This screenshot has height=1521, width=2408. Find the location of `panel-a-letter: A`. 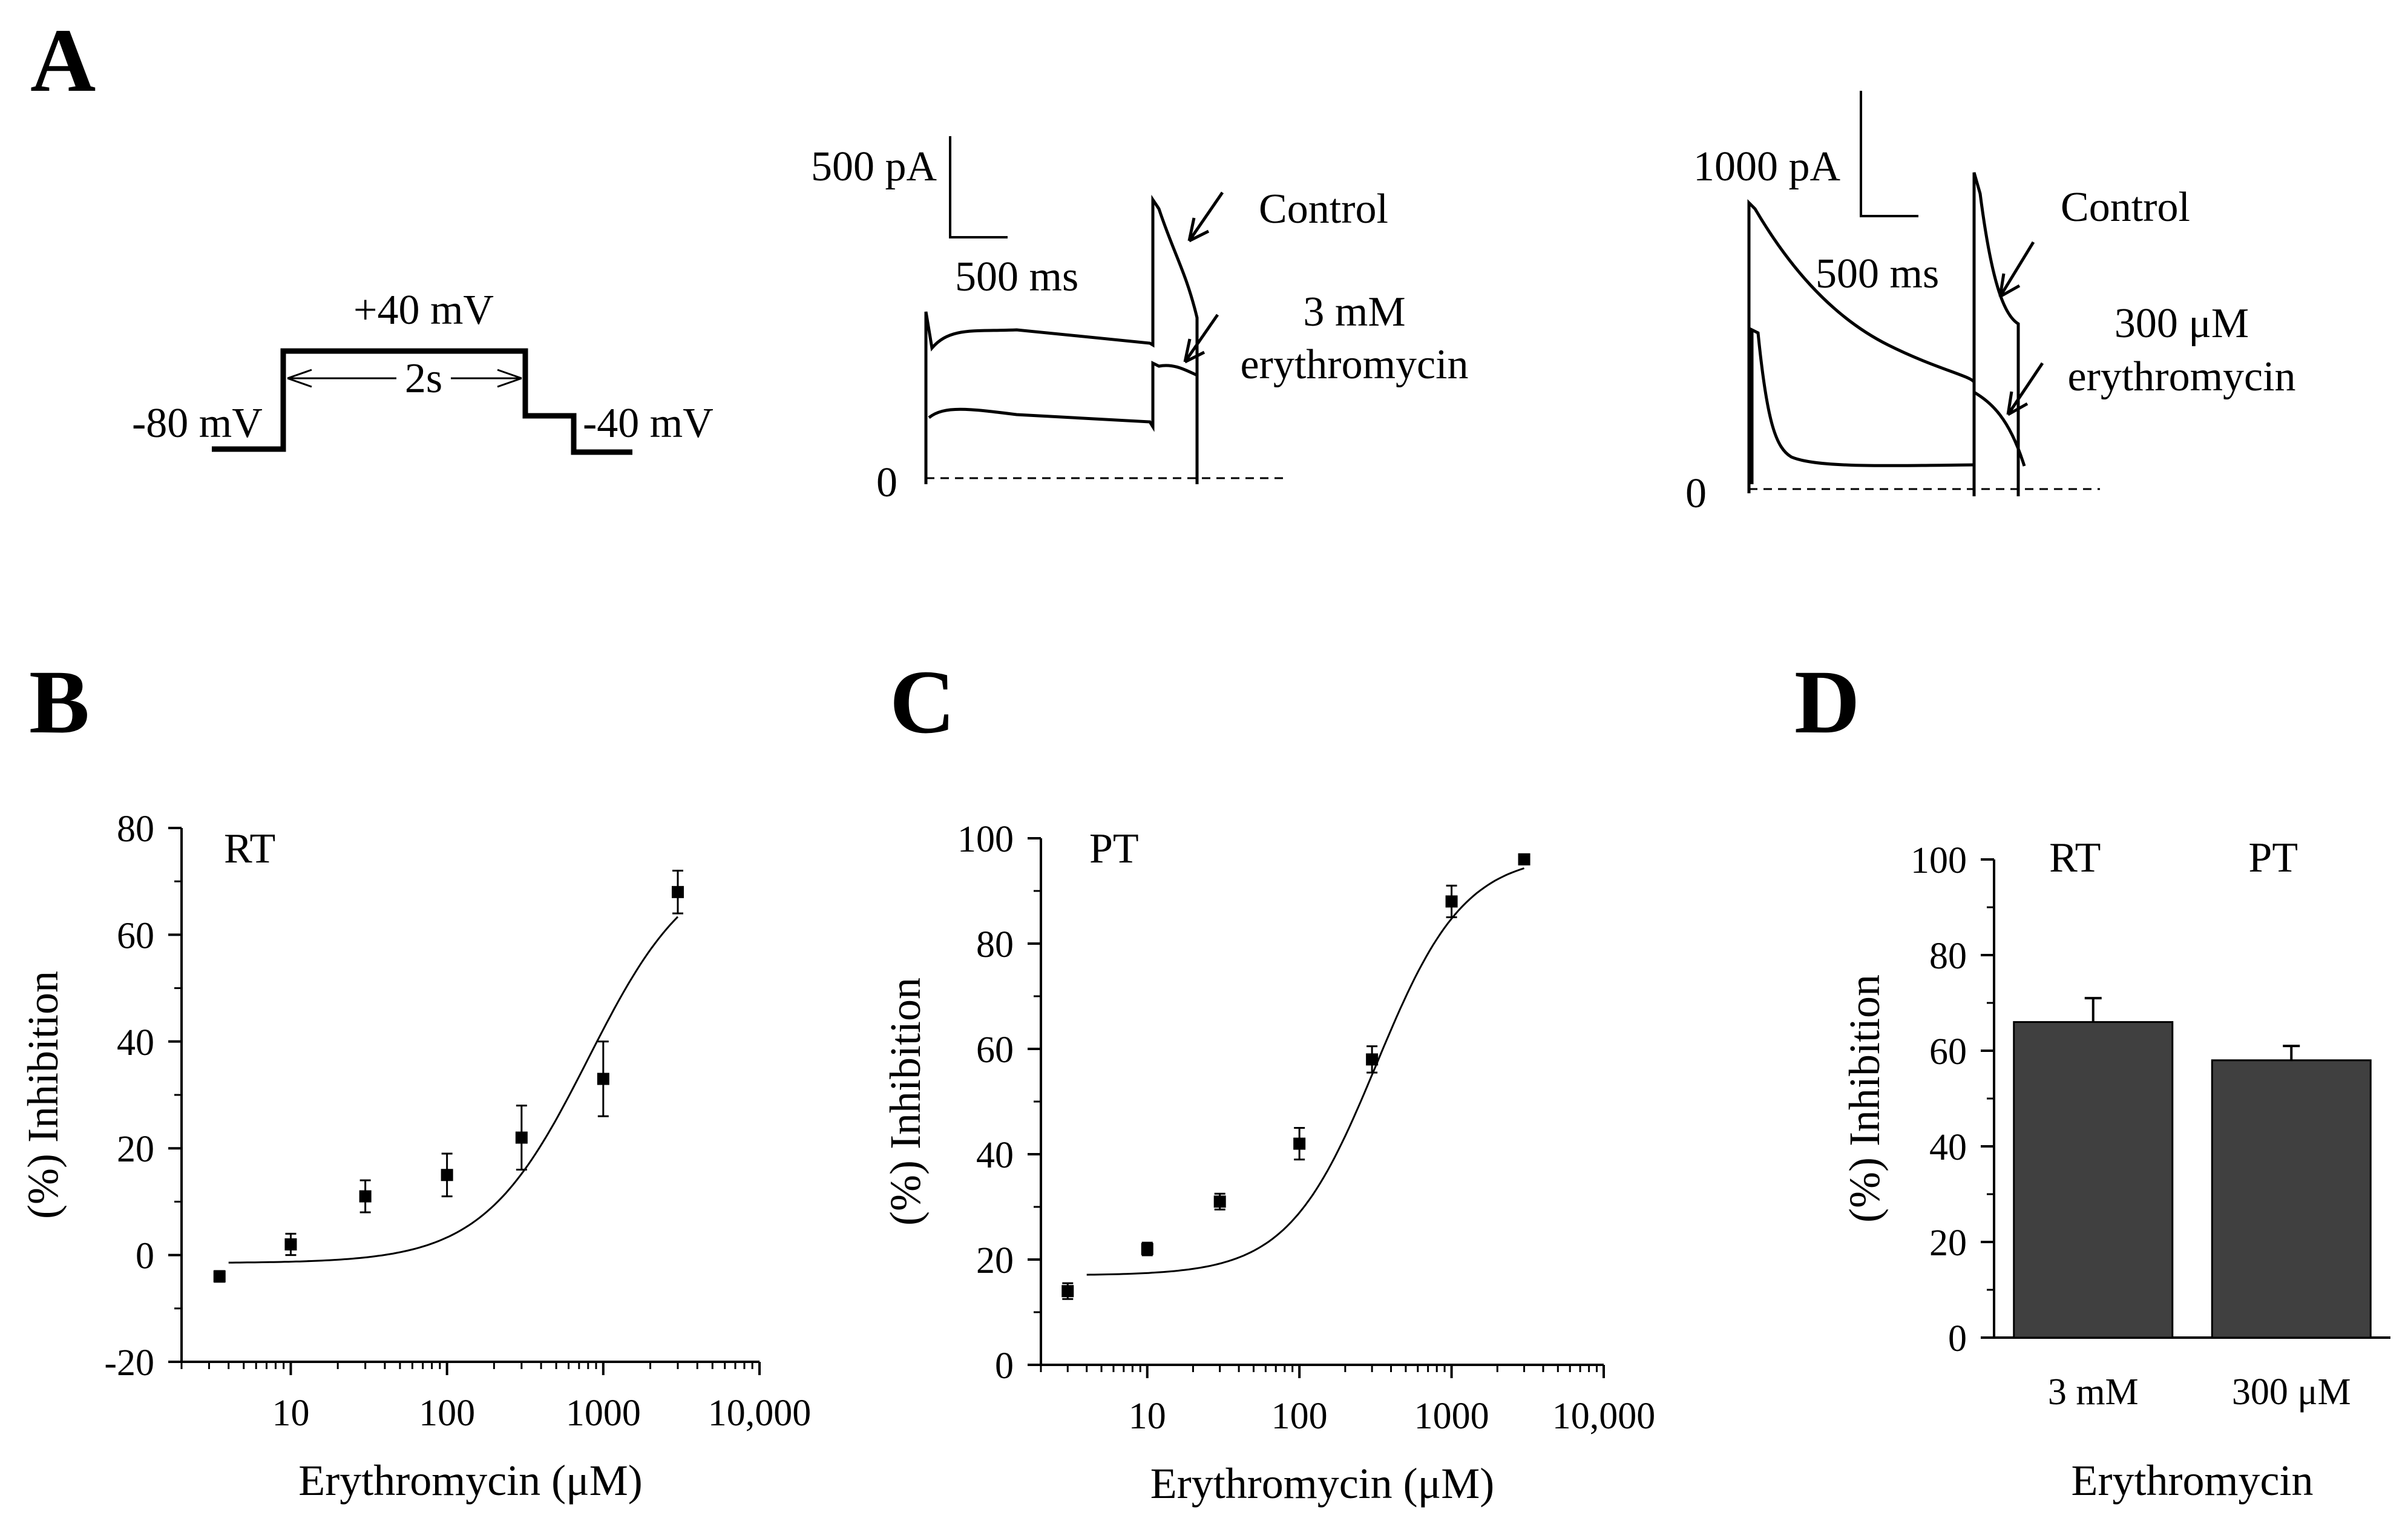

panel-a-letter: A is located at coordinates (63, 60).